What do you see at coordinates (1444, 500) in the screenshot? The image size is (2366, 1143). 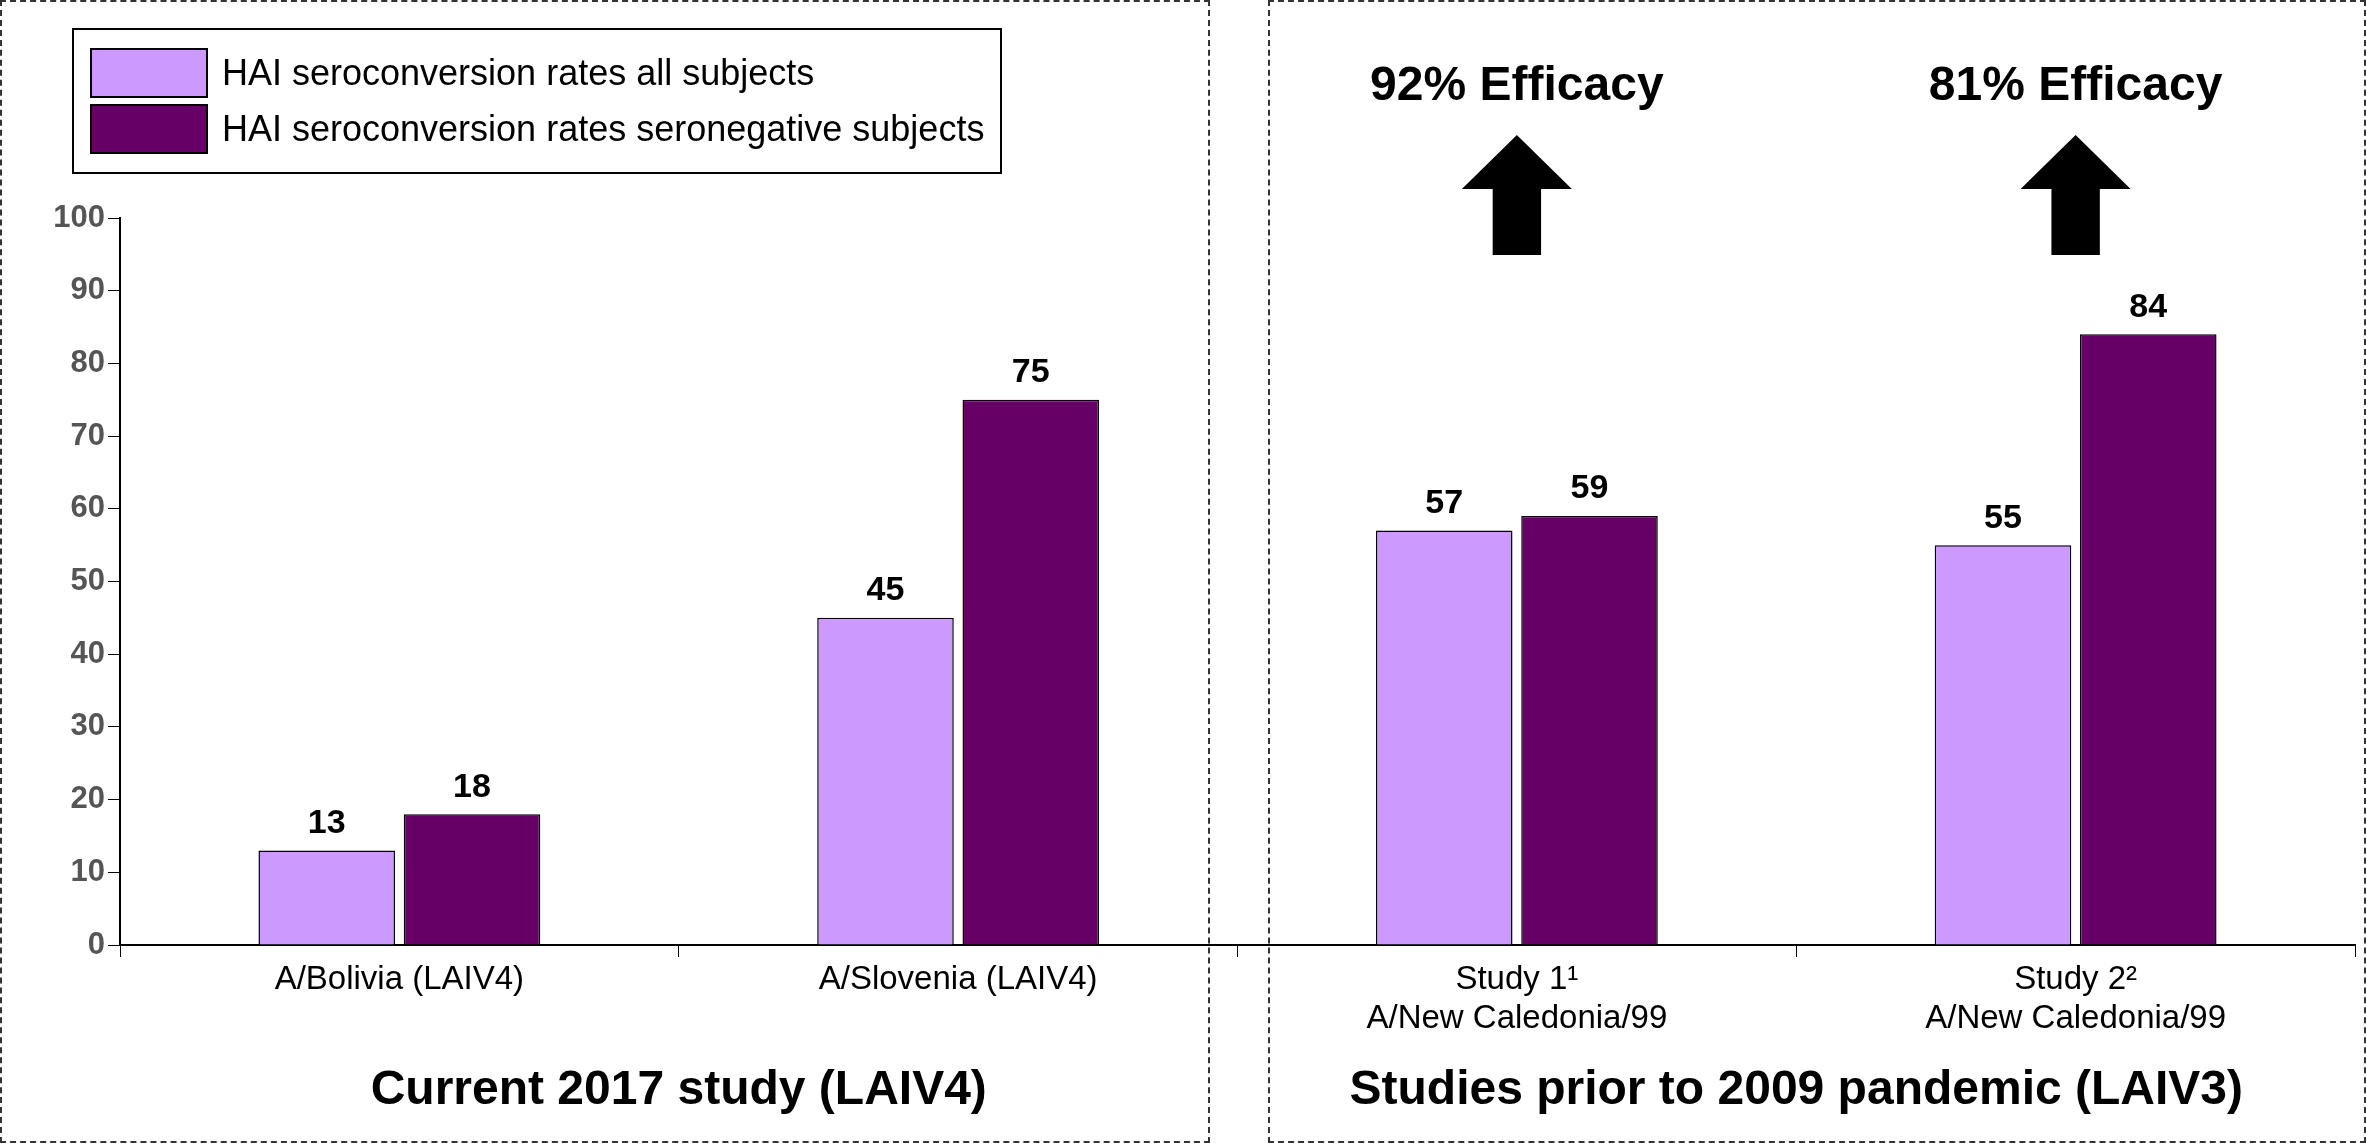 I see `data-label: 57` at bounding box center [1444, 500].